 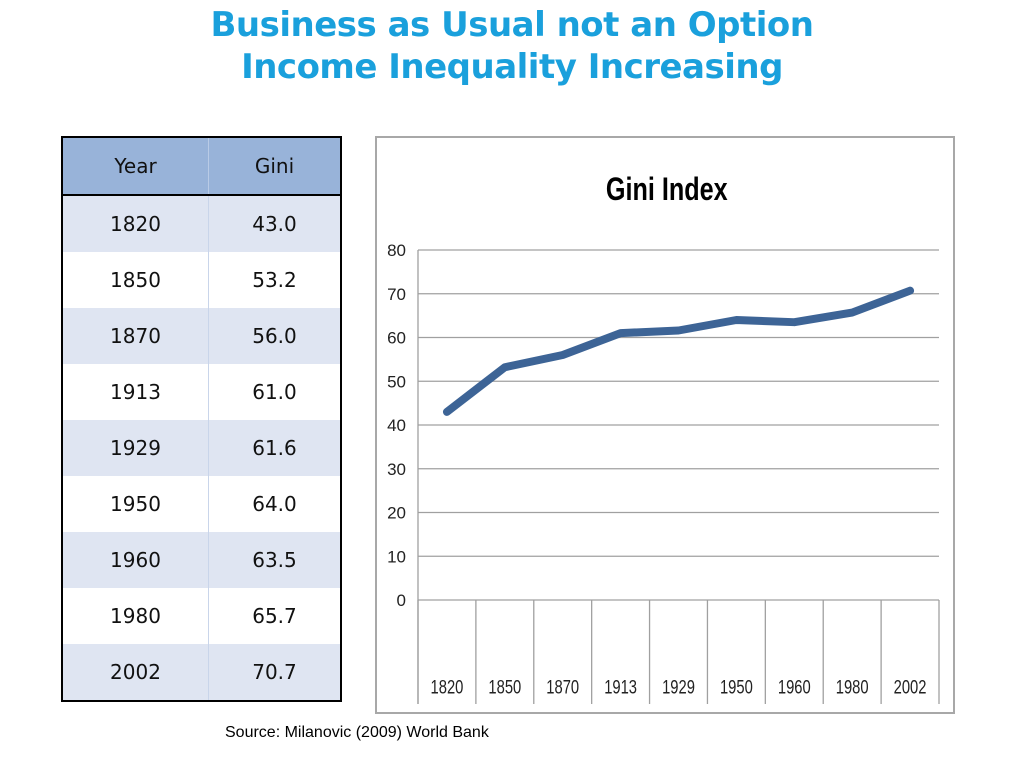 I want to click on table-row: 2002 70.7, so click(x=201, y=672).